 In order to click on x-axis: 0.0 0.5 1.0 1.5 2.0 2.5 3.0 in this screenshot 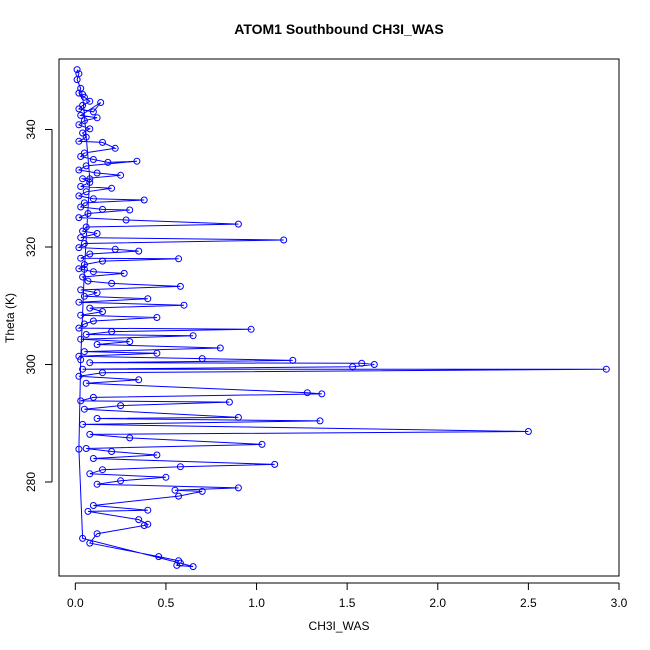, I will do `click(347, 596)`.